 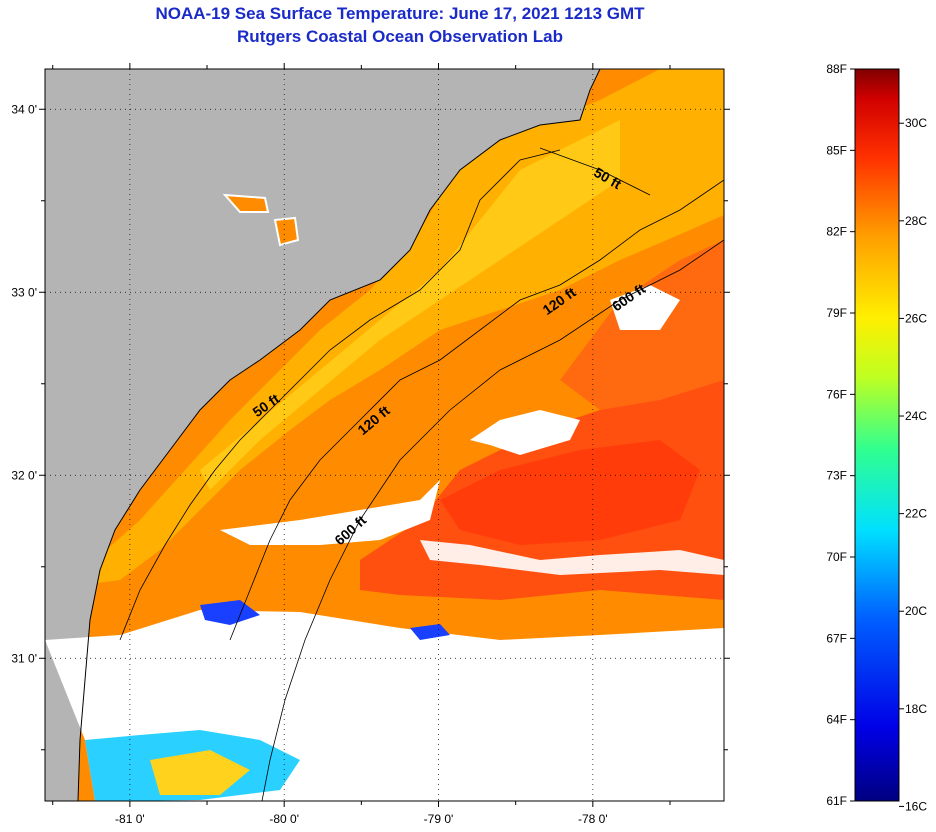 What do you see at coordinates (836, 476) in the screenshot?
I see `colorbar-f-label: 73F` at bounding box center [836, 476].